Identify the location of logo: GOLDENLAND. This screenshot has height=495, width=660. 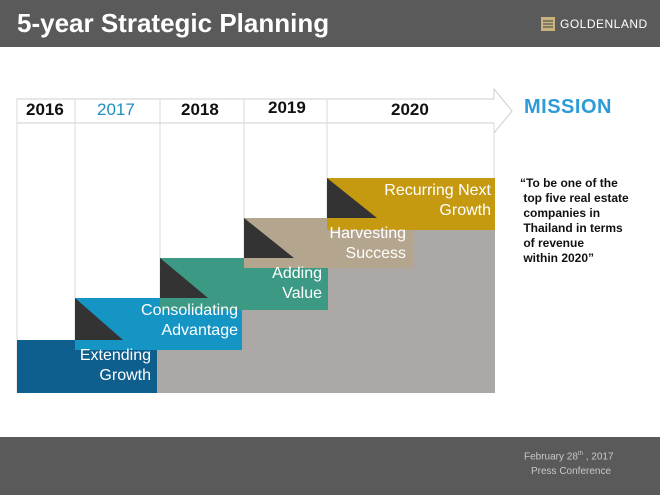
(594, 24).